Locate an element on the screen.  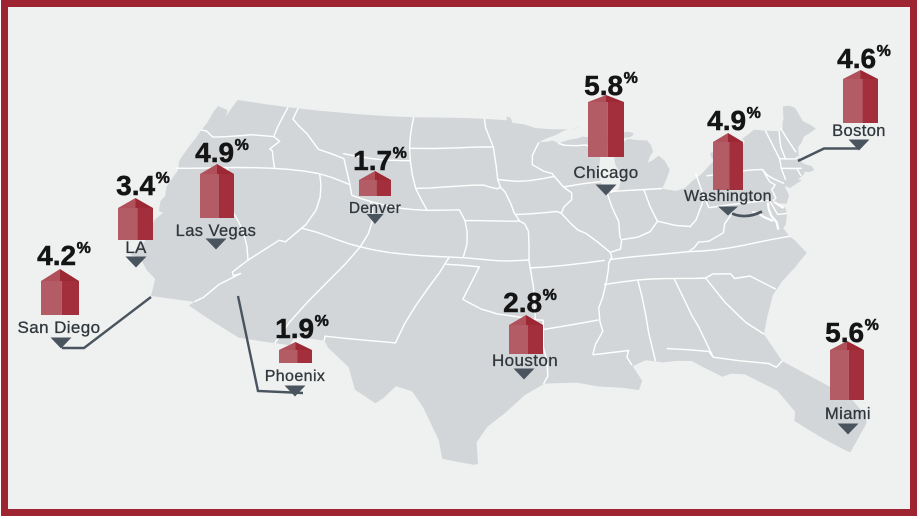
svg-text: Chicago is located at coordinates (605, 172).